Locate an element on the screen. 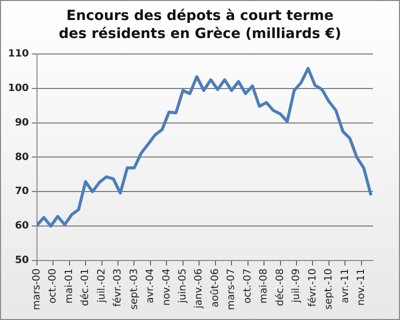 This screenshot has width=400, height=320. x-tick-label: sept.-03 is located at coordinates (134, 289).